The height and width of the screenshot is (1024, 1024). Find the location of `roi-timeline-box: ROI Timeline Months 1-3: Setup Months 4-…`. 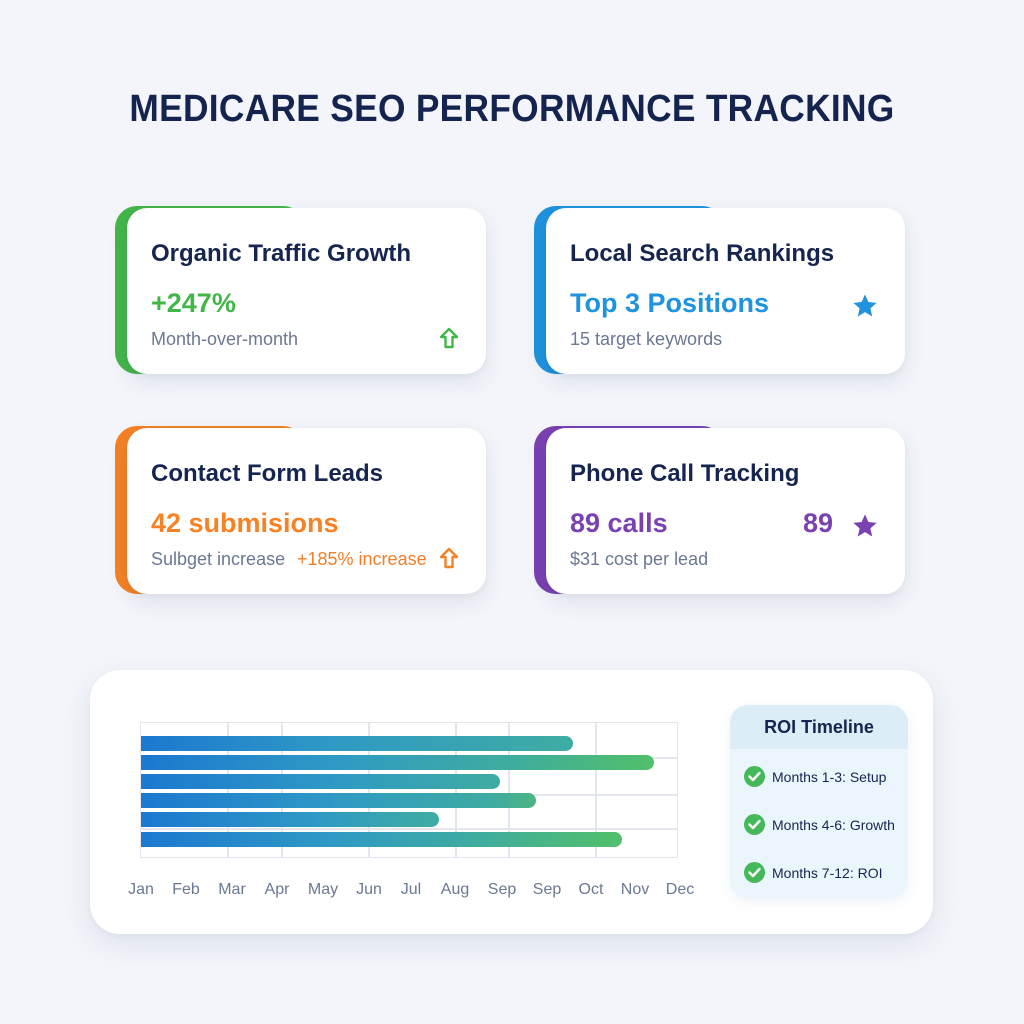

roi-timeline-box: ROI Timeline Months 1-3: Setup Months 4-… is located at coordinates (819, 801).